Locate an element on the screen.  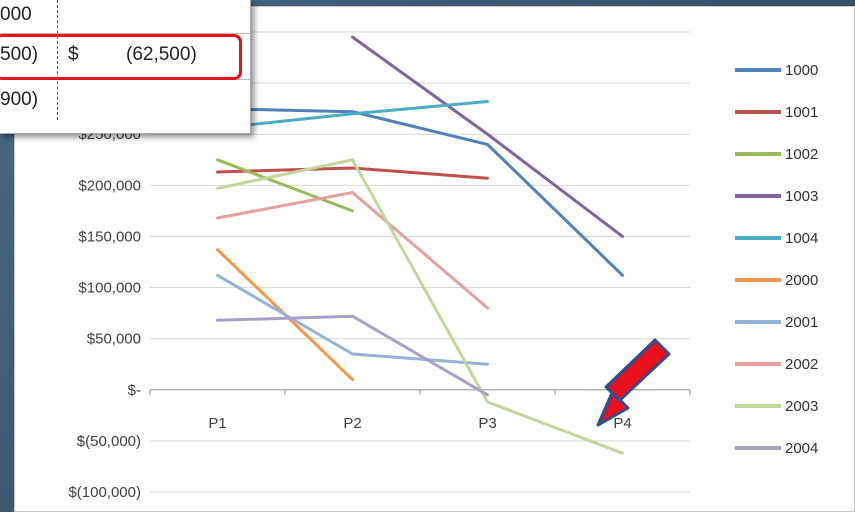
x-tick-label: P3 is located at coordinates (487, 423).